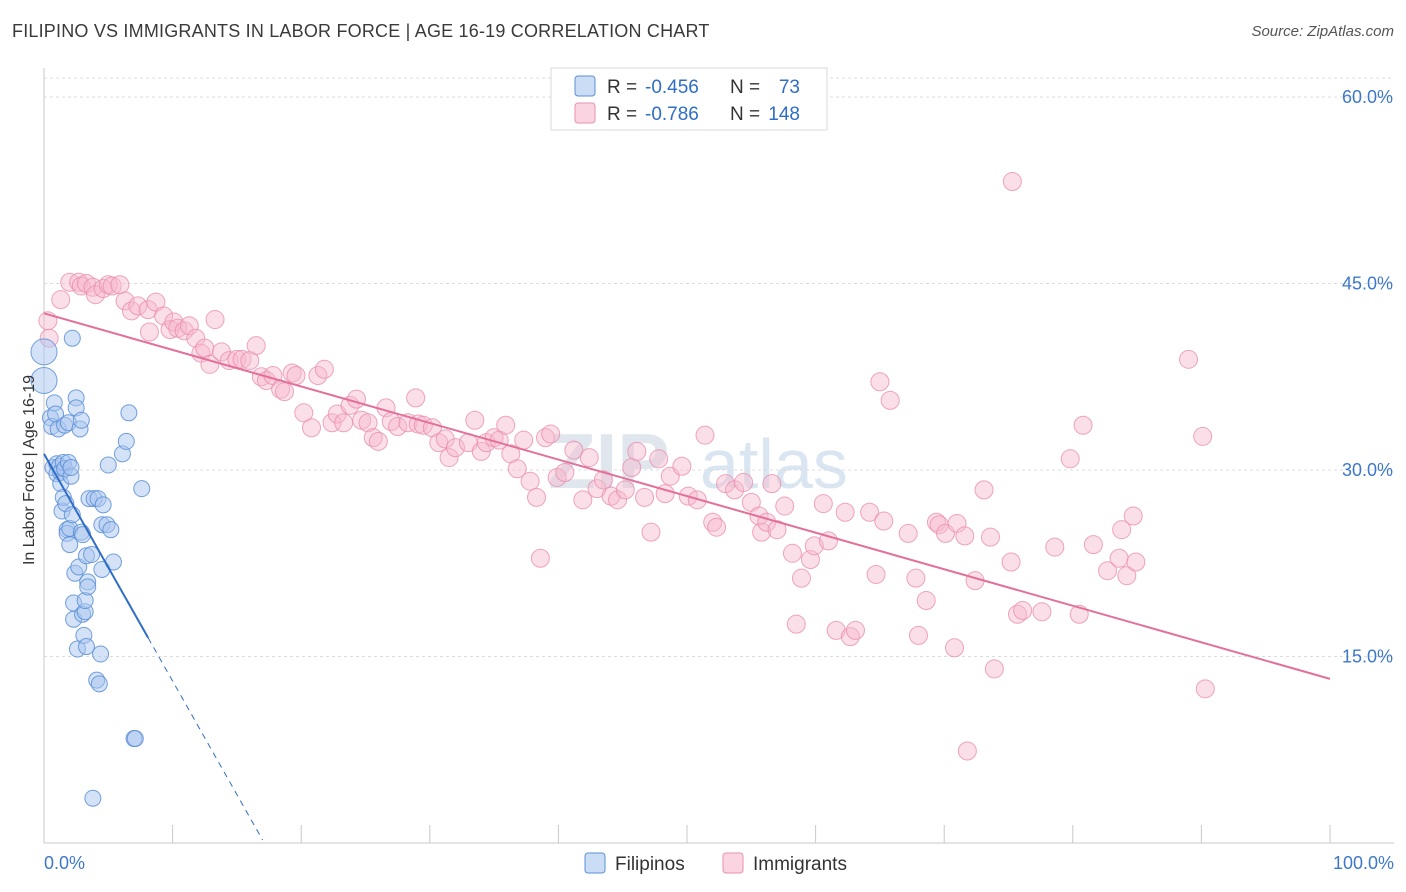 This screenshot has height=892, width=1406. I want to click on watermark-zip: ZIP, so click(608, 461).